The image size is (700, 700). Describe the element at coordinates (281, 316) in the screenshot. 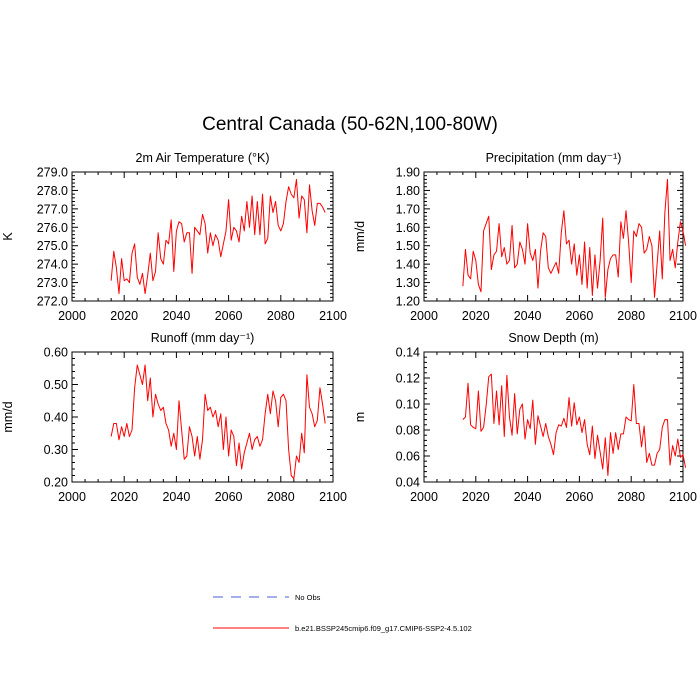

I see `panel-1-xtick-label-2080: 2080` at that location.